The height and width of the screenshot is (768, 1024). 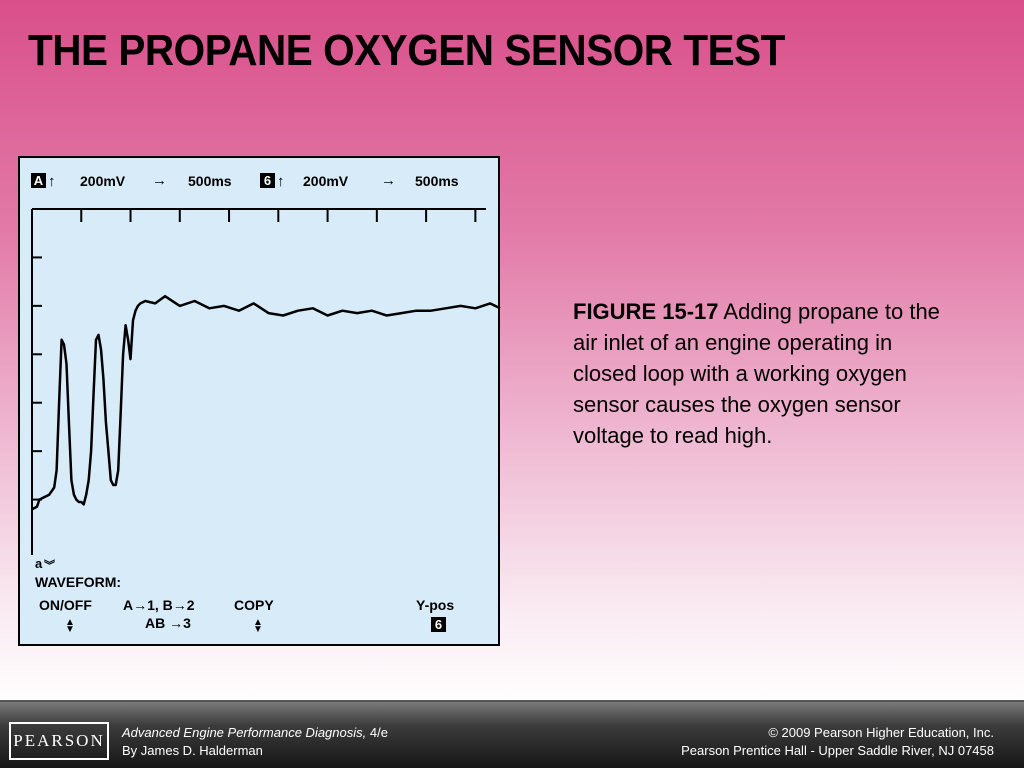 I want to click on channel-b-box, so click(x=267, y=180).